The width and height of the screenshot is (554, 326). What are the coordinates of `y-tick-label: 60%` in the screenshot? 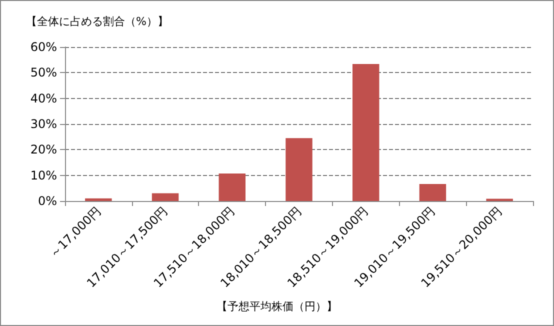 It's located at (43, 47).